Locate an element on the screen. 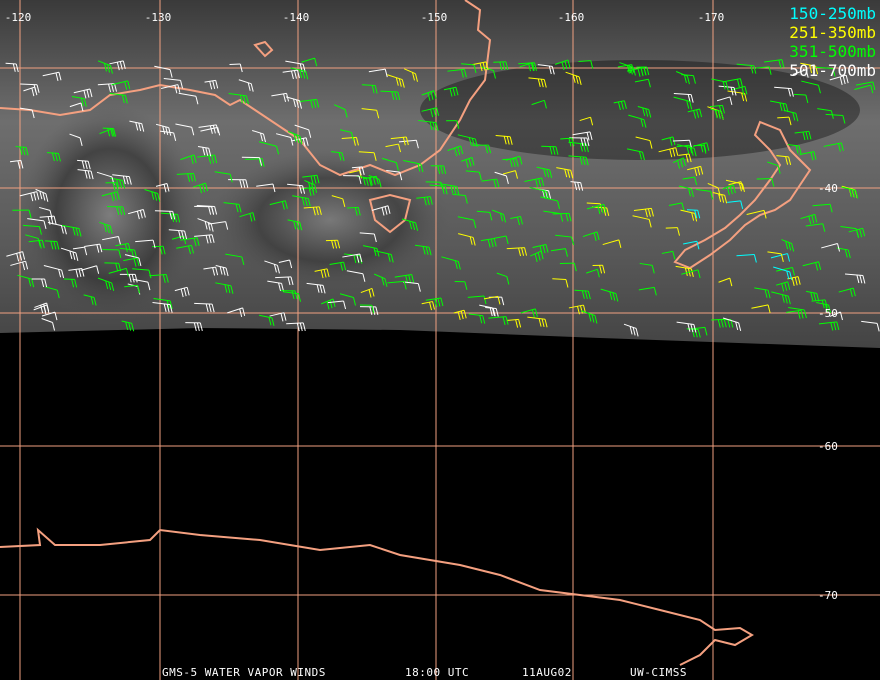  longitude-label: -170 is located at coordinates (711, 17).